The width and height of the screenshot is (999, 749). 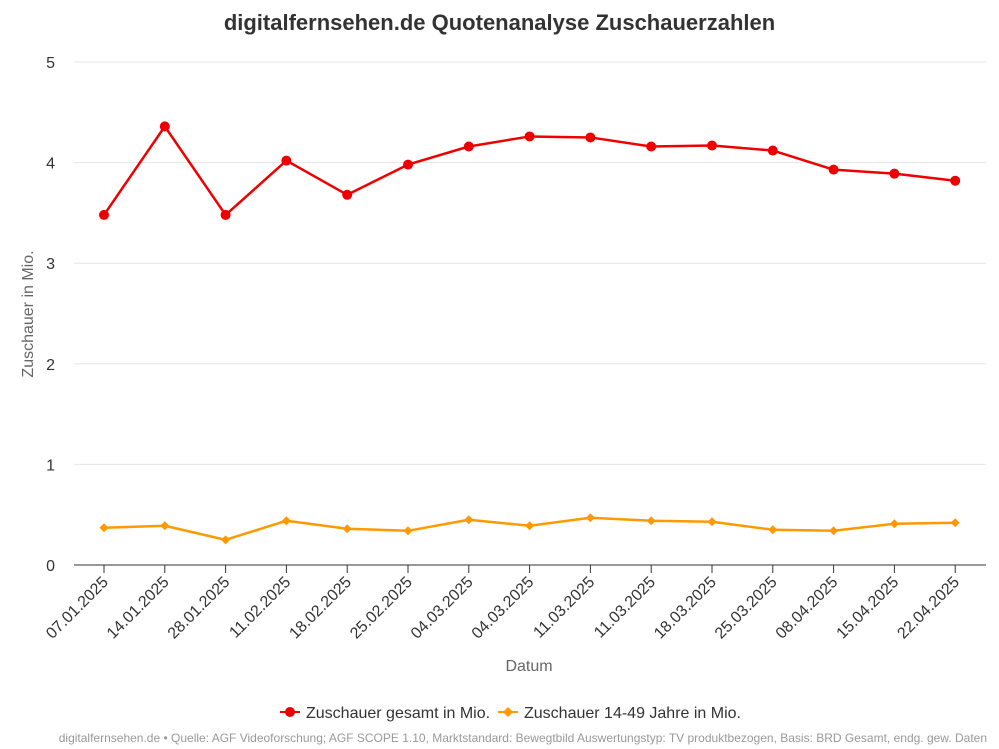 I want to click on legend-item-14-49: Zuschauer 14-49 Jahre in Mio., so click(x=619, y=713).